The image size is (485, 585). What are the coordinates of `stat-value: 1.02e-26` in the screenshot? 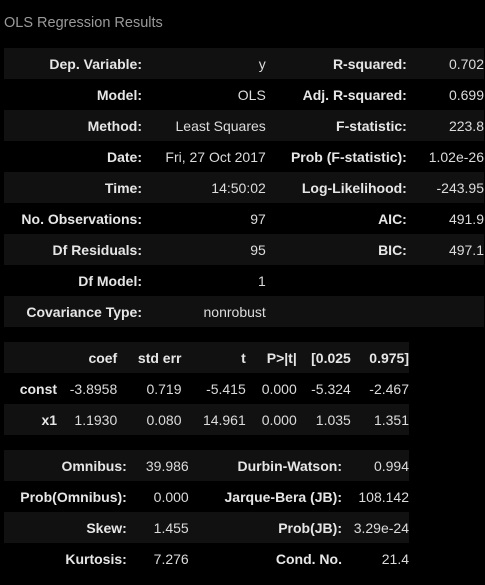 It's located at (445, 156).